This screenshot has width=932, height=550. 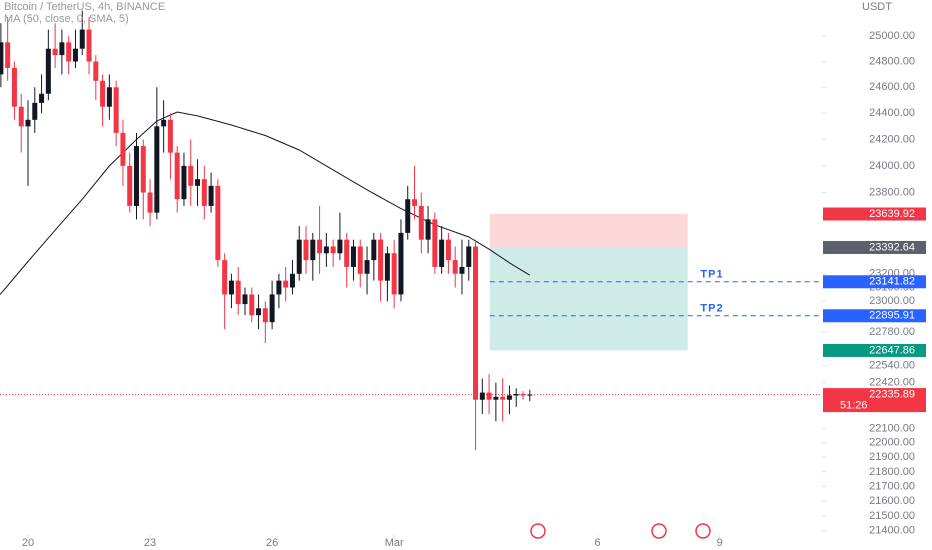 What do you see at coordinates (892, 87) in the screenshot?
I see `y-tick-label: 24600.00` at bounding box center [892, 87].